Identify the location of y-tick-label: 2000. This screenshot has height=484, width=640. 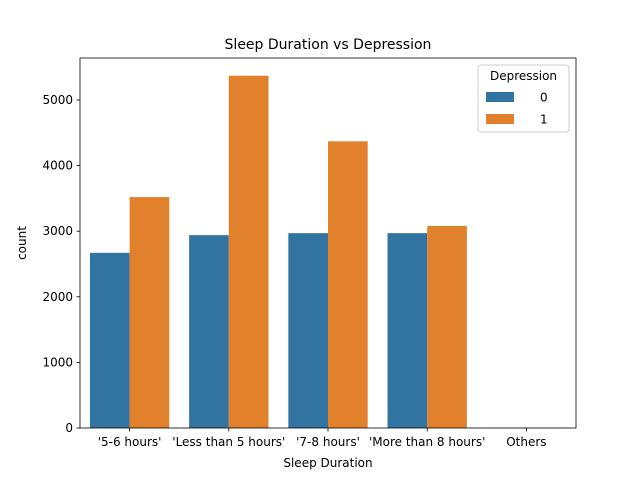
(57, 297).